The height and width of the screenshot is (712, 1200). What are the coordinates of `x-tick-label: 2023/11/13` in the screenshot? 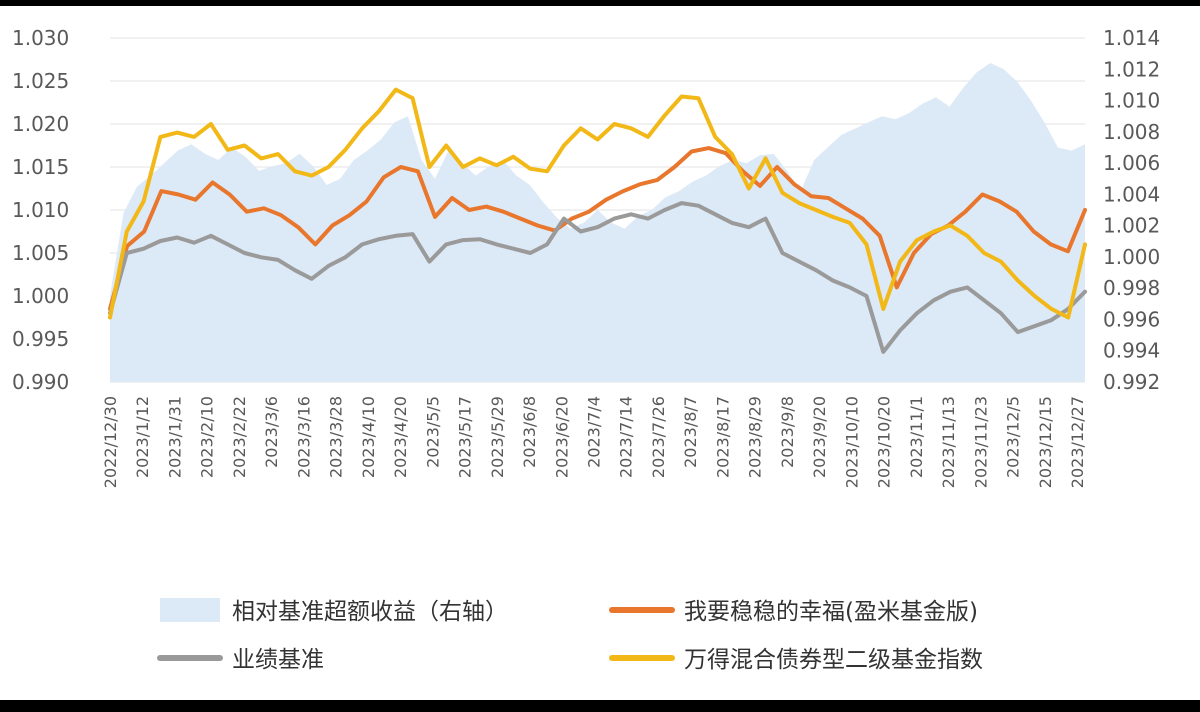 It's located at (948, 442).